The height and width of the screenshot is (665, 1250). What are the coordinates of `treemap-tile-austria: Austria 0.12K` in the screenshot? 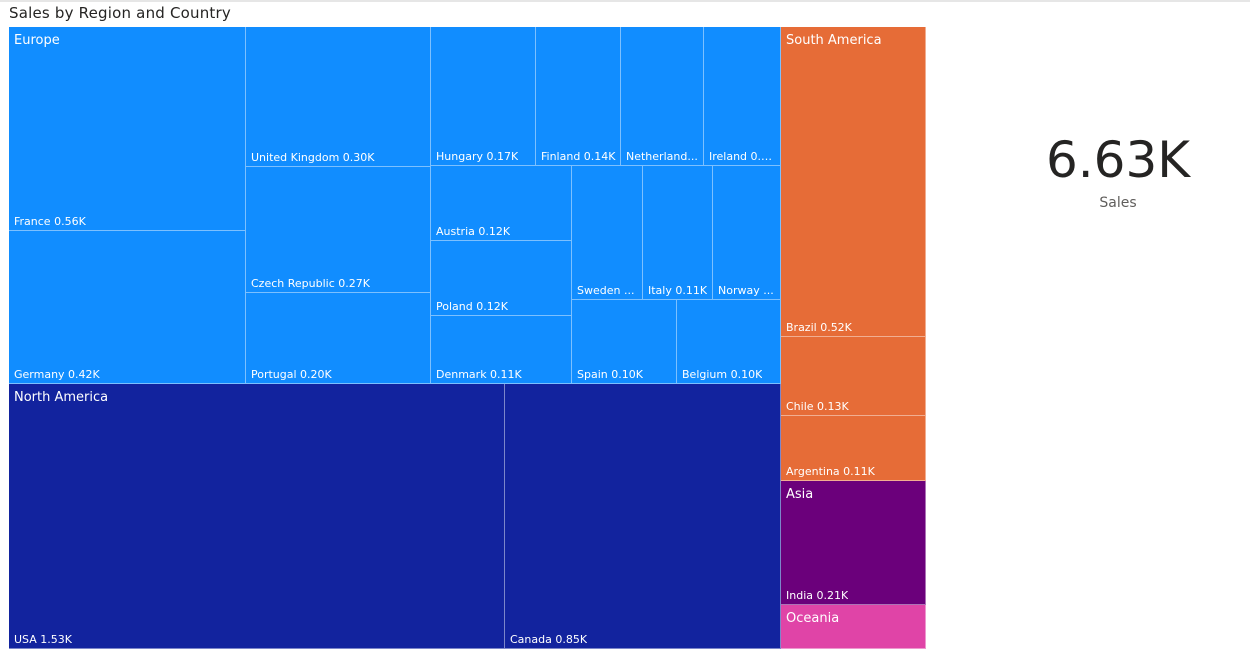 It's located at (501, 203).